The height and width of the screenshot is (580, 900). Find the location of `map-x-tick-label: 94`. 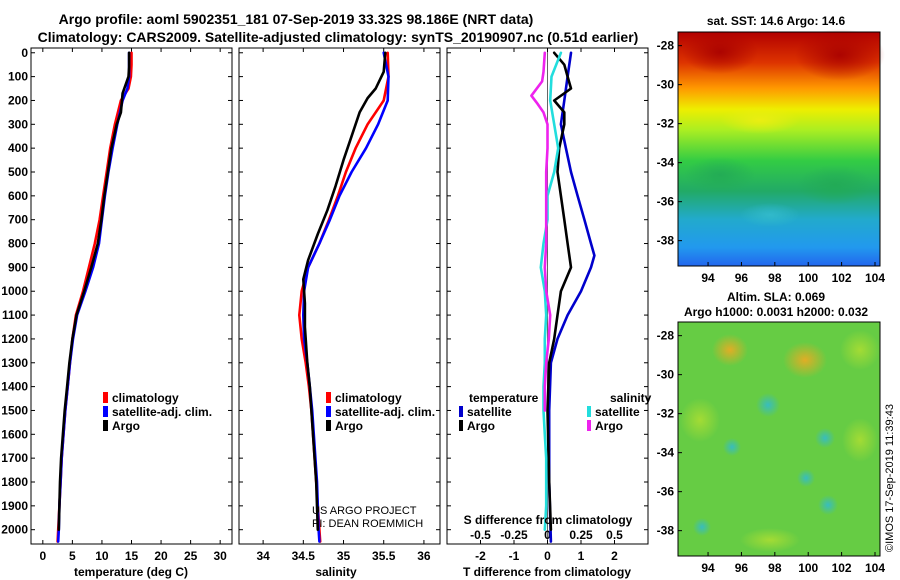

map-x-tick-label: 94 is located at coordinates (708, 278).